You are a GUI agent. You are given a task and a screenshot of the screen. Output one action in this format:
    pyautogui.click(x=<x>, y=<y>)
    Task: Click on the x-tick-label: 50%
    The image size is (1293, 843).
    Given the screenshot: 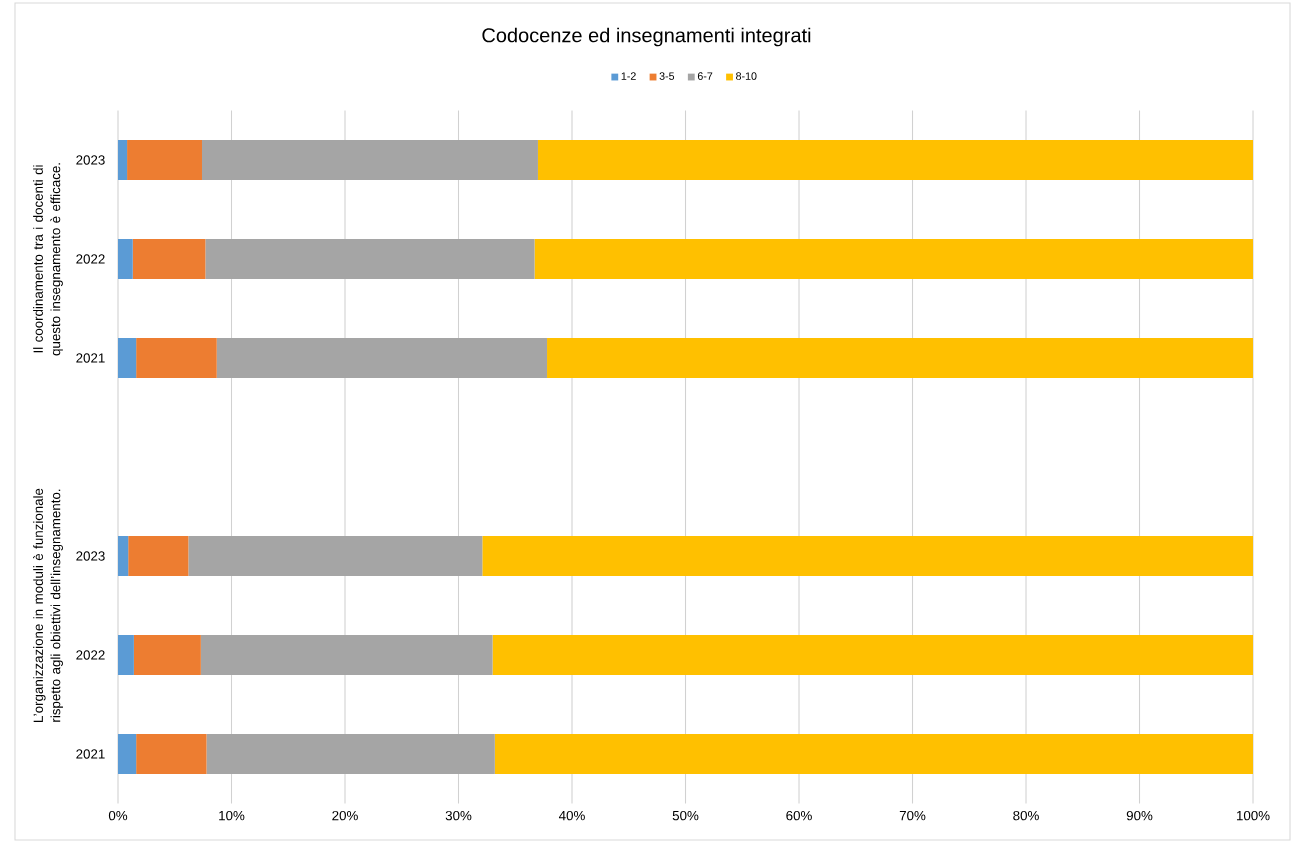 What is the action you would take?
    pyautogui.click(x=685, y=815)
    